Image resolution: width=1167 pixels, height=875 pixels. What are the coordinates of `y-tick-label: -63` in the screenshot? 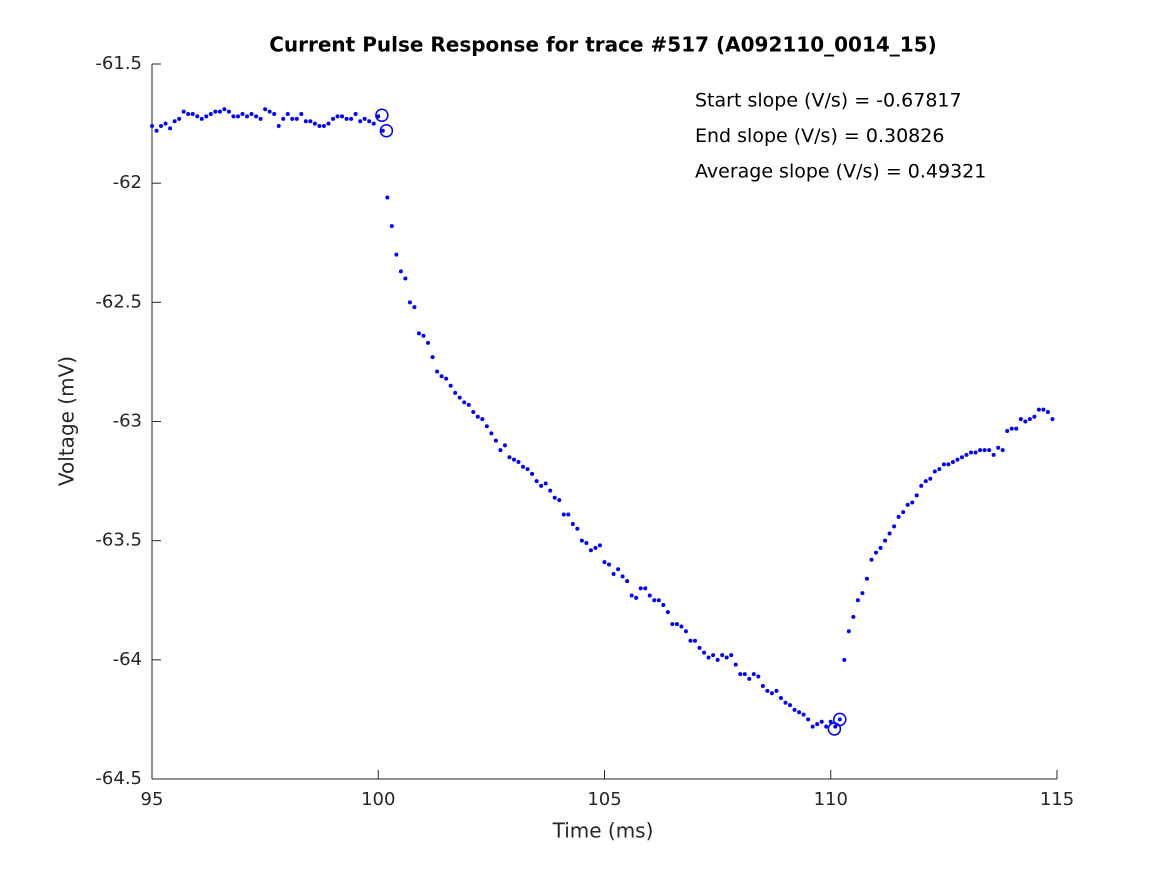 It's located at (127, 421).